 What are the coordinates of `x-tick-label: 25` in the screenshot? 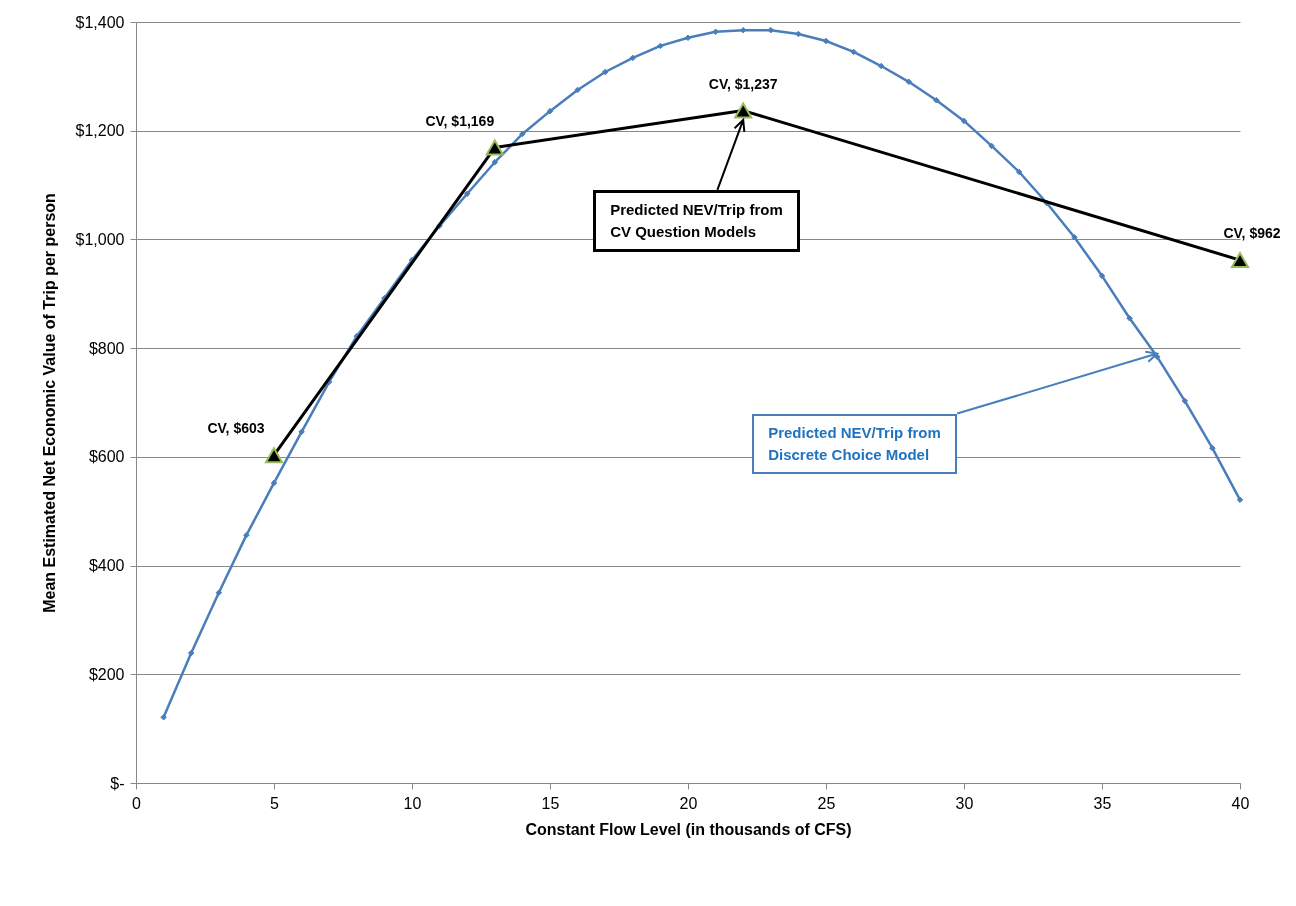 It's located at (826, 803).